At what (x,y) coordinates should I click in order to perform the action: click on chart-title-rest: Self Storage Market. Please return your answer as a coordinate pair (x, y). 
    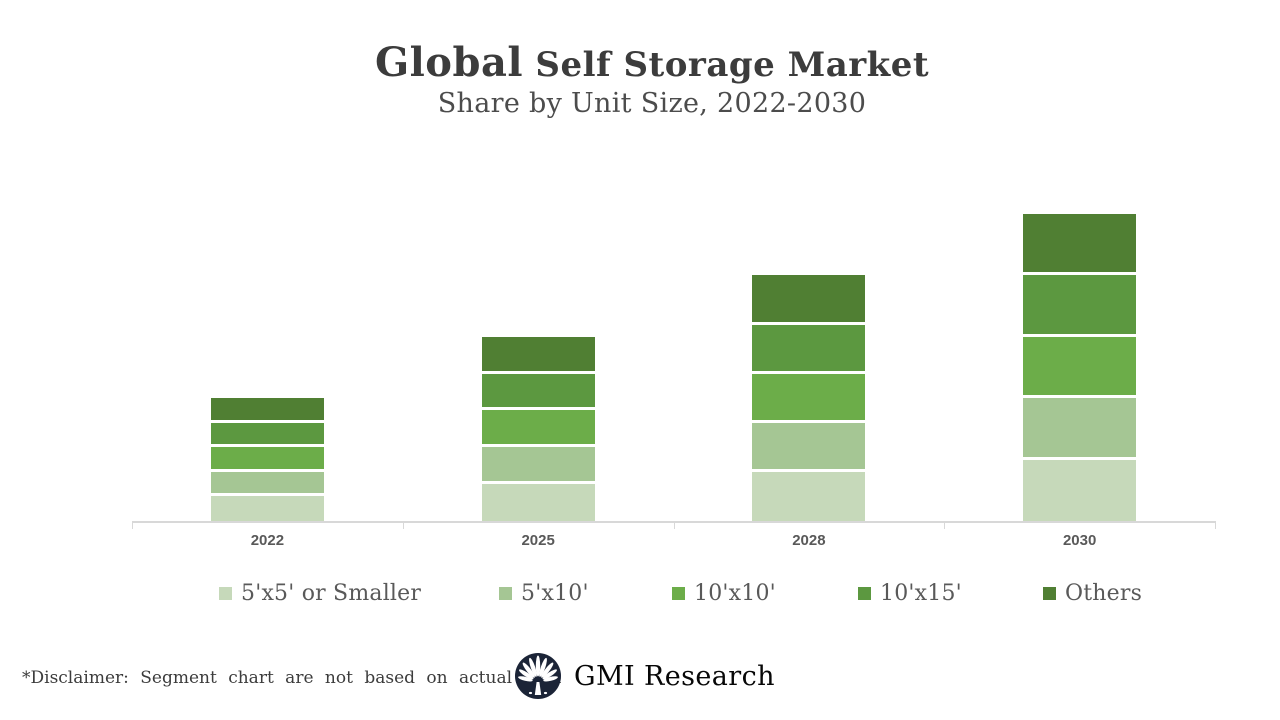
    Looking at the image, I should click on (726, 65).